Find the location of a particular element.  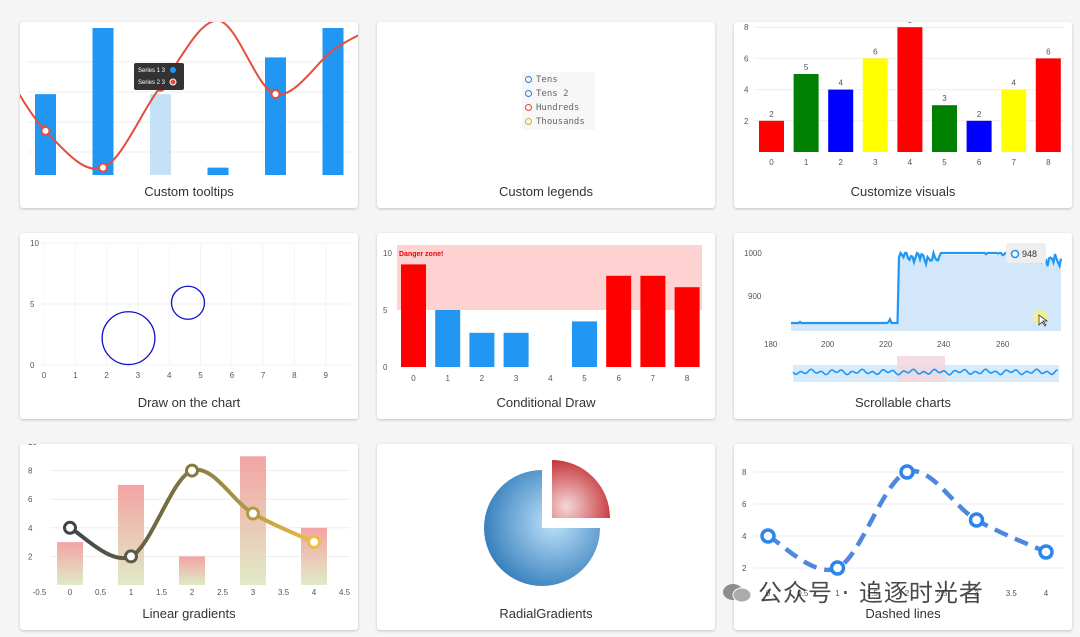

pie-slice-large is located at coordinates (542, 528).